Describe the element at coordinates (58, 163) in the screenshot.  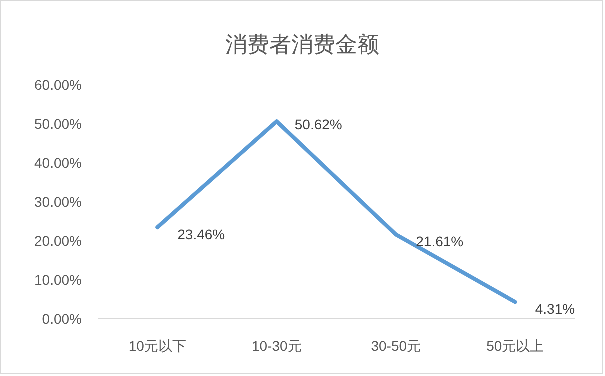
I see `y-tick-label: 40.00%` at that location.